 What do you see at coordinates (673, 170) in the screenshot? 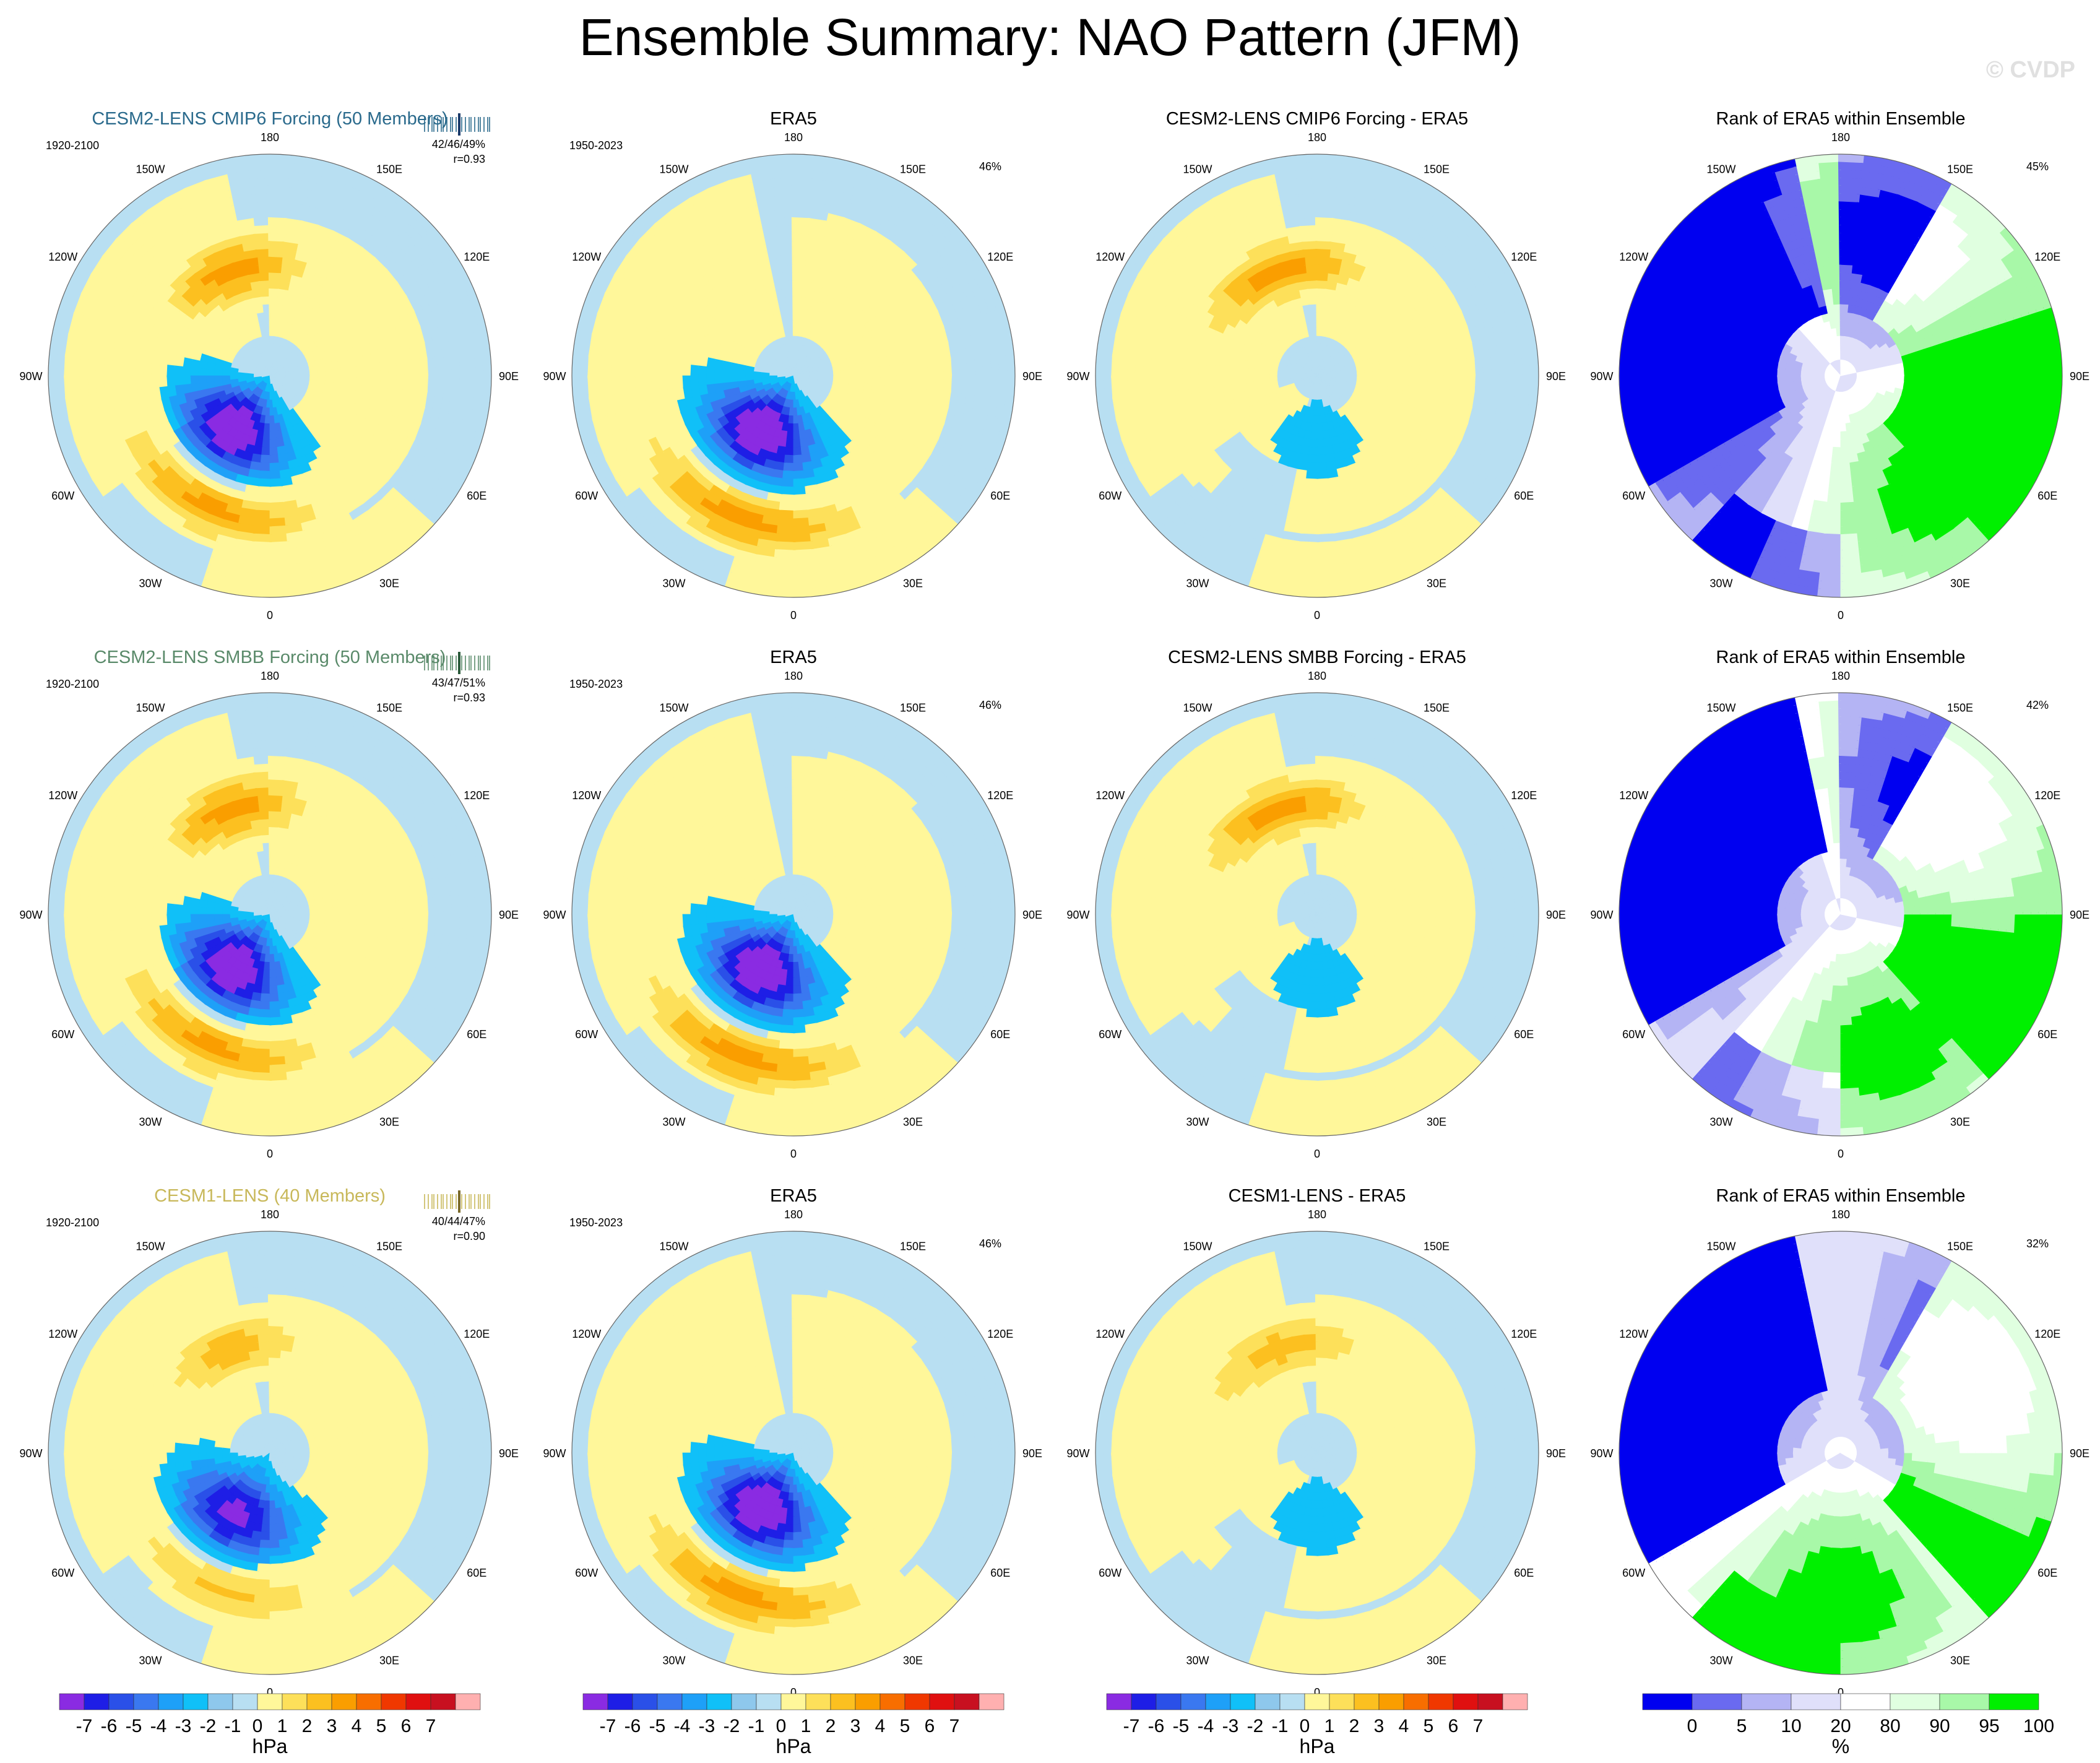
I see `lon-label: 150W` at bounding box center [673, 170].